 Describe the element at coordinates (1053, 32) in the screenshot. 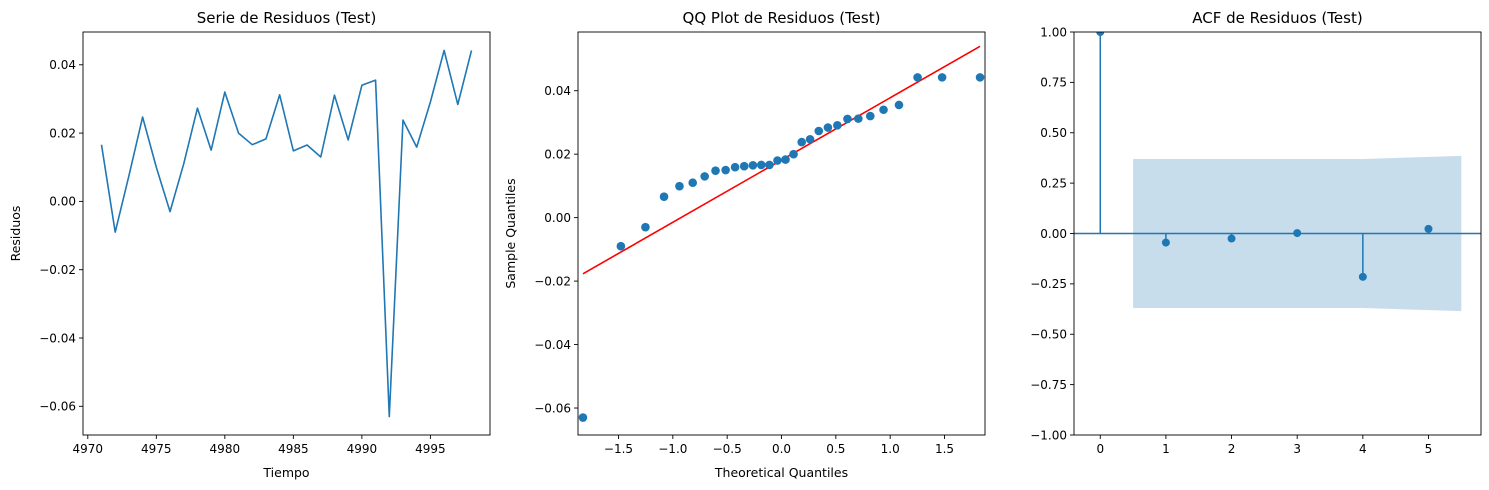

I see `y-tick-label: 1.00` at that location.